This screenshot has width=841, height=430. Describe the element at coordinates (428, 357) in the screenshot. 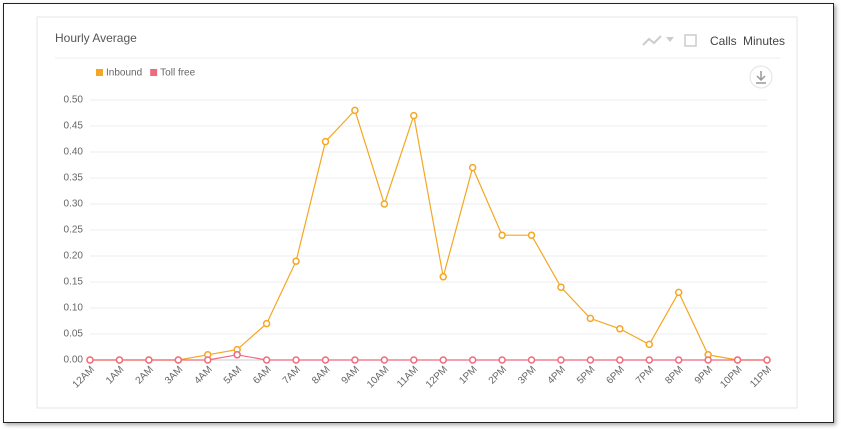

I see `series-line` at that location.